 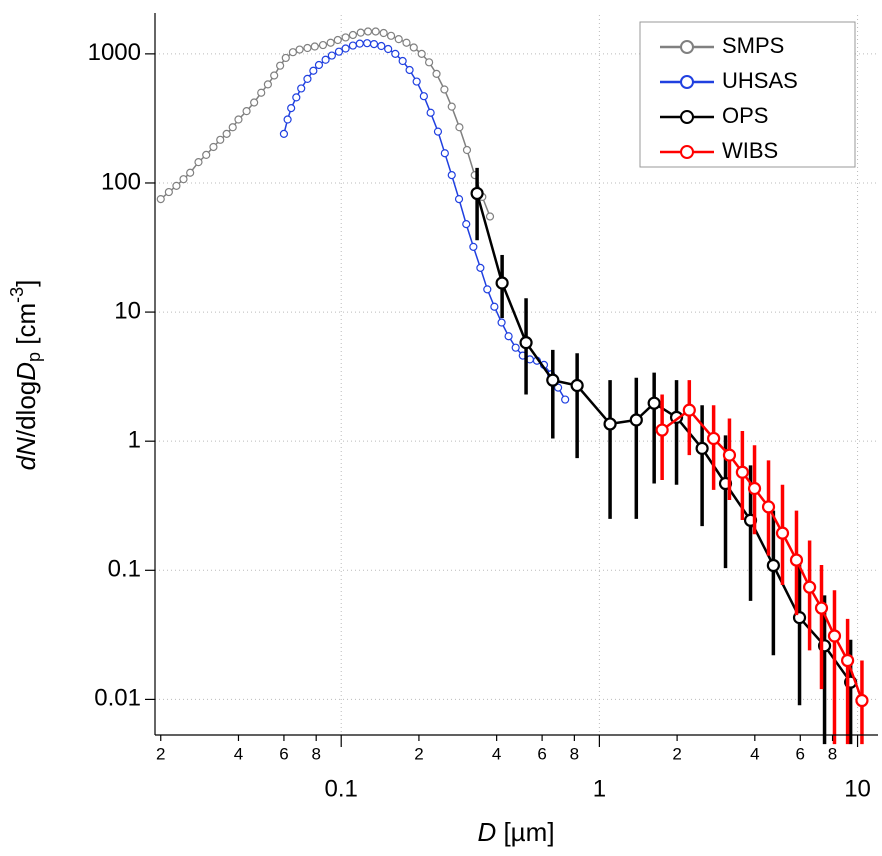 I want to click on x-label-part: [µm], so click(x=525, y=832).